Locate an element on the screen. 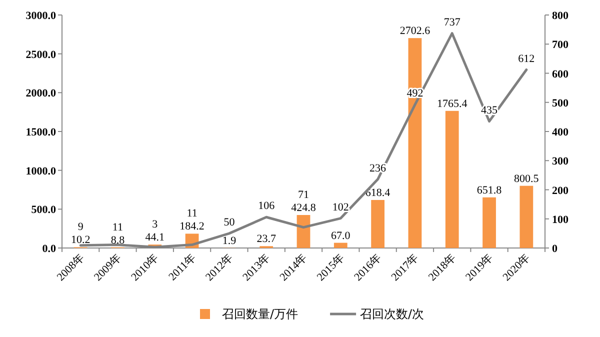 The image size is (600, 337). data-label: 2702.6 is located at coordinates (415, 31).